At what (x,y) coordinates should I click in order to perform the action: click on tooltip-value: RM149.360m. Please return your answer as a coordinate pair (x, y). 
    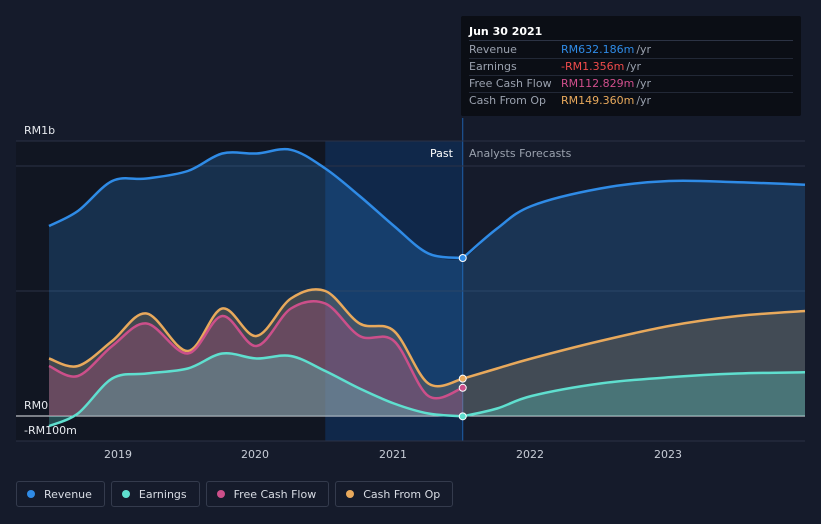
    Looking at the image, I should click on (598, 100).